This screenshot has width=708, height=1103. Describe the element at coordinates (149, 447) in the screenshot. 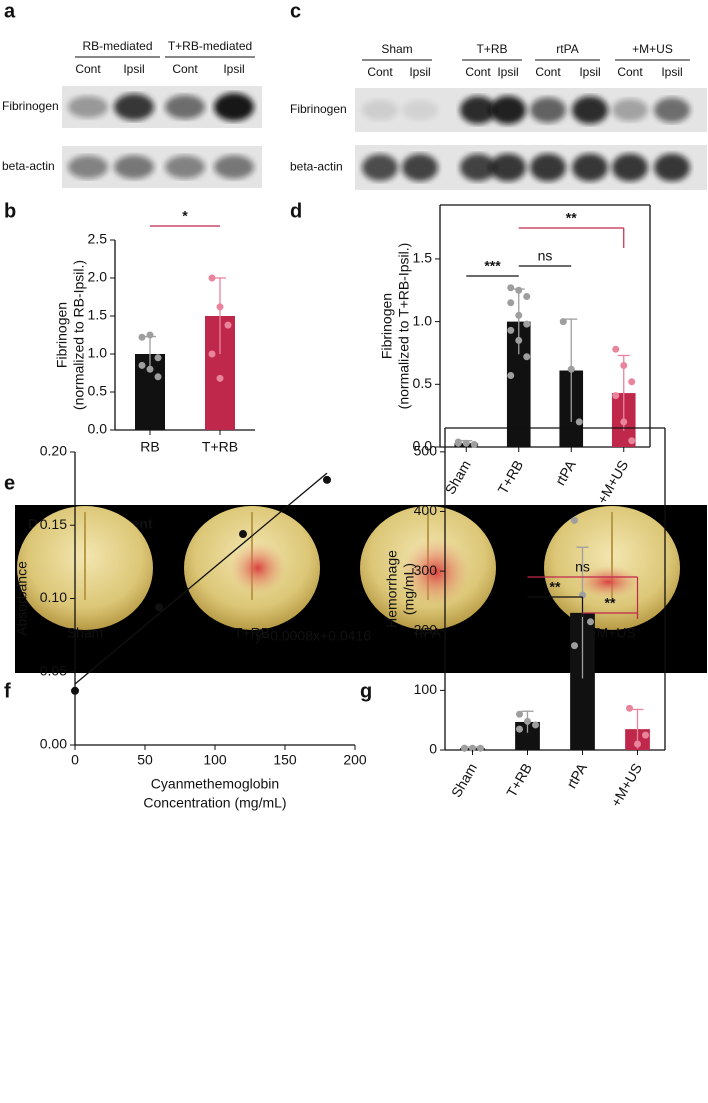

I see `x-tick-label: RB` at that location.